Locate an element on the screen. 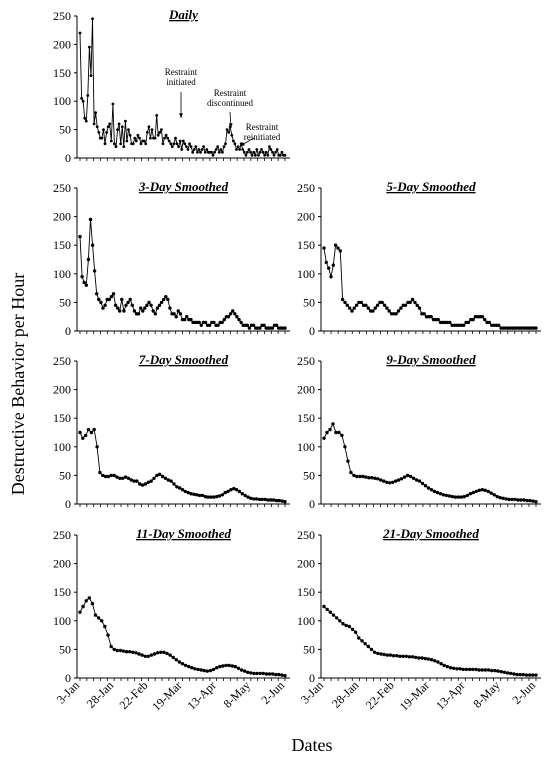  y-tick-label: 150 is located at coordinates (306, 245).